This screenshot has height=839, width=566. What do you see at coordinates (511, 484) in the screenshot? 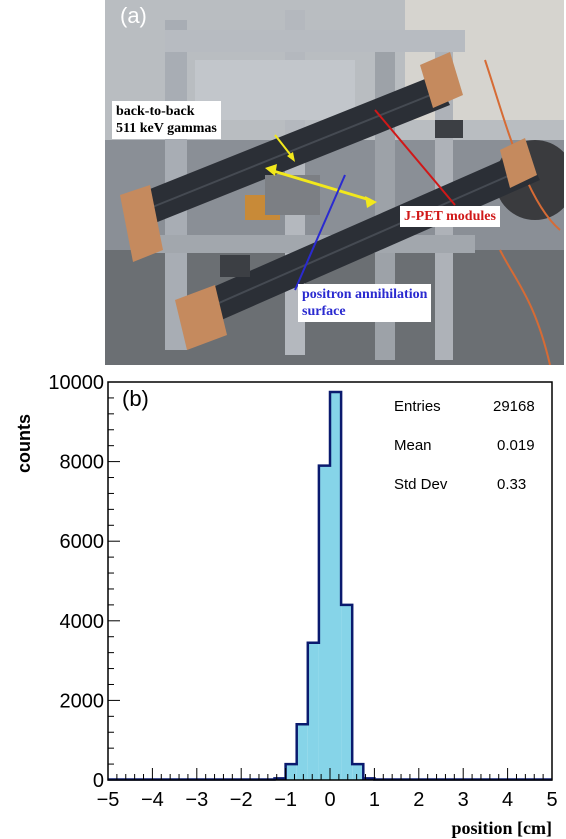
I see `stats-std-value: 0.33` at bounding box center [511, 484].